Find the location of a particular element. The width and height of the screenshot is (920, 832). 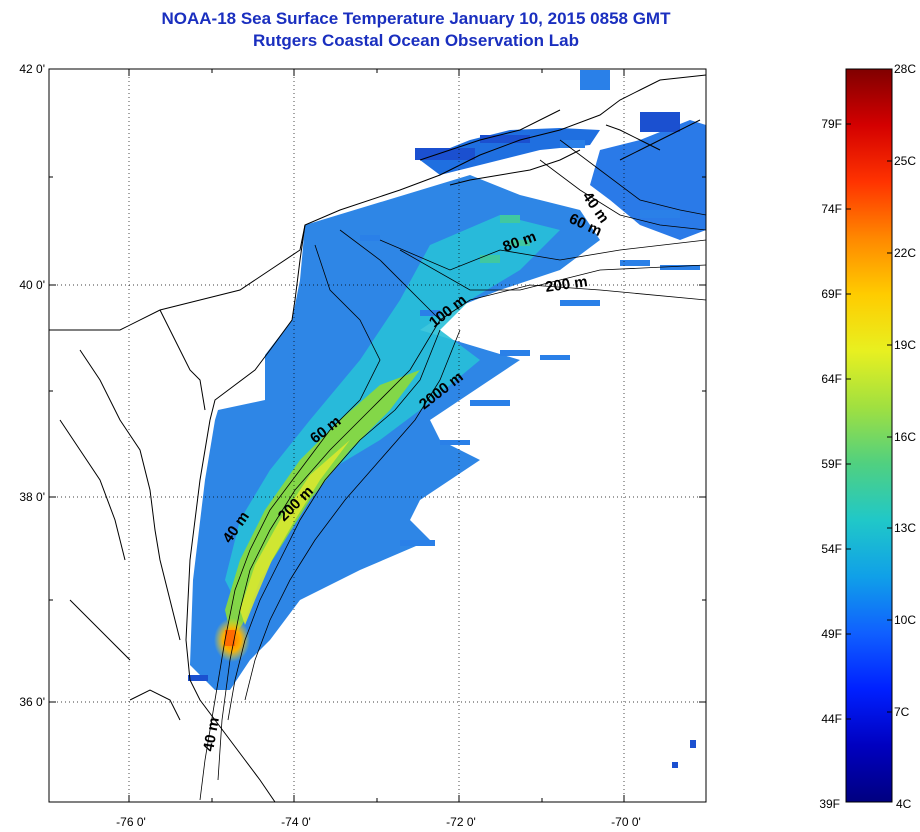

colorbar-f-label: 49F is located at coordinates (831, 634).